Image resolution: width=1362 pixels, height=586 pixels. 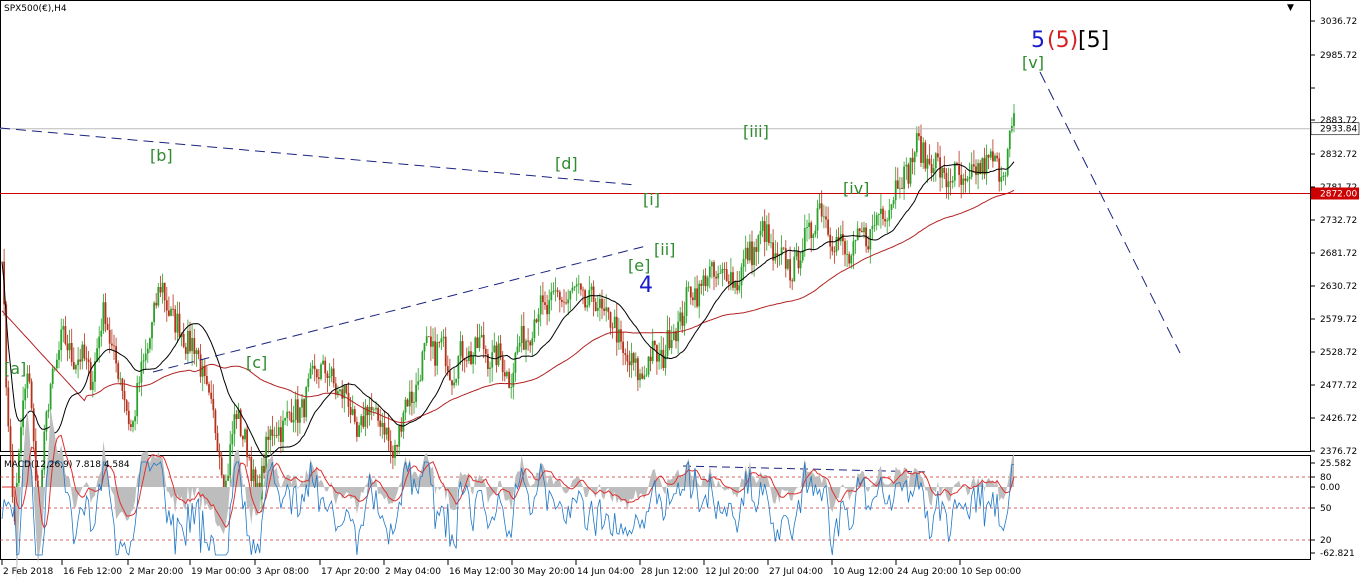 I want to click on upper-triangle-trendline, so click(x=318, y=156).